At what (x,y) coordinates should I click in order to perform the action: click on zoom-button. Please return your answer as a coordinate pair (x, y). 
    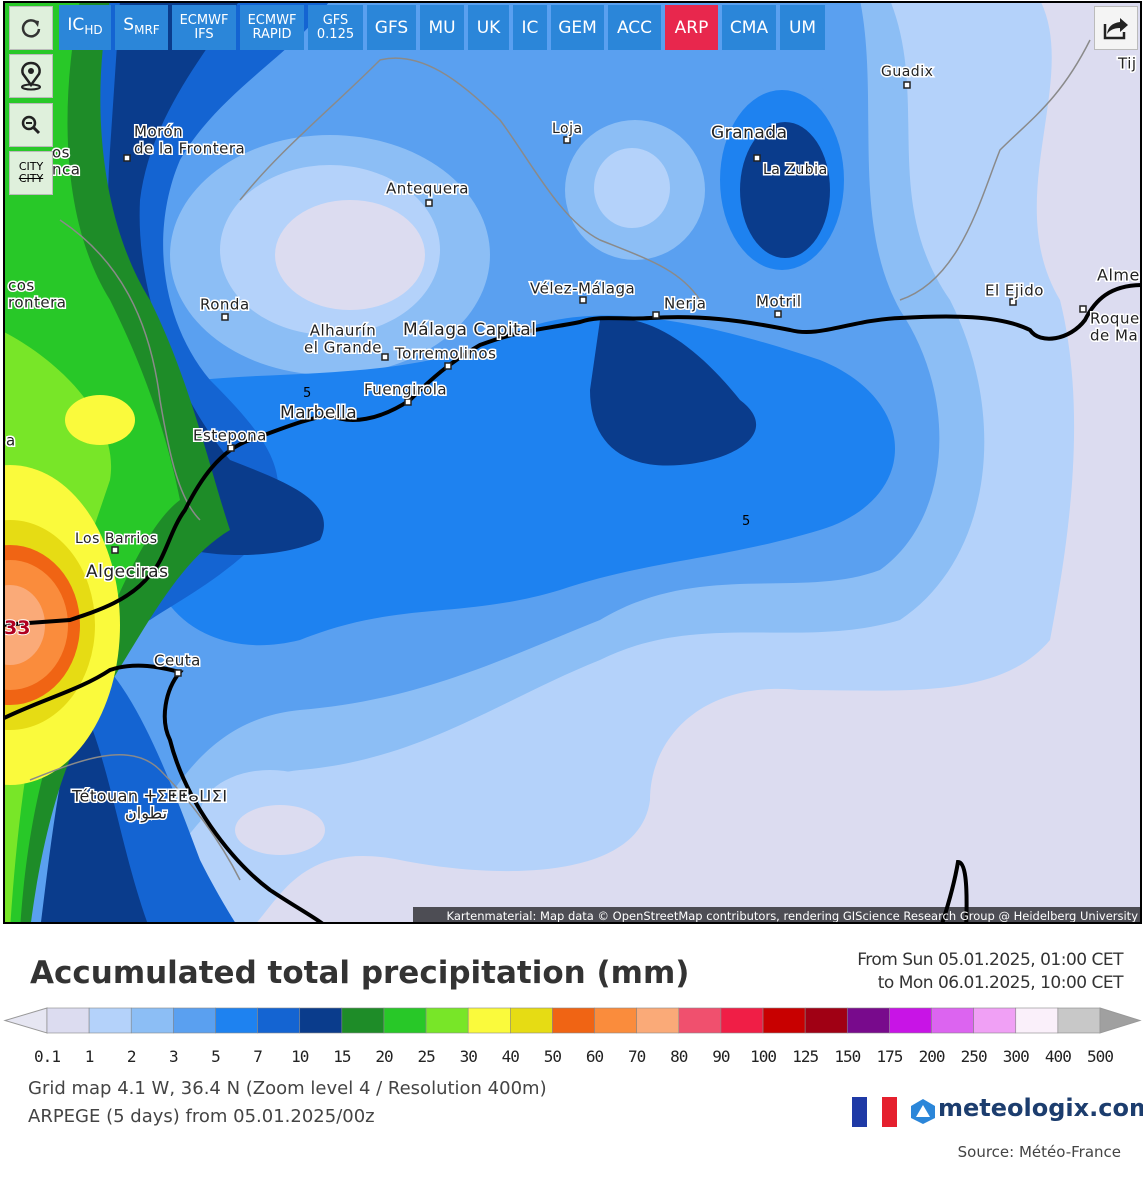
    Looking at the image, I should click on (31, 125).